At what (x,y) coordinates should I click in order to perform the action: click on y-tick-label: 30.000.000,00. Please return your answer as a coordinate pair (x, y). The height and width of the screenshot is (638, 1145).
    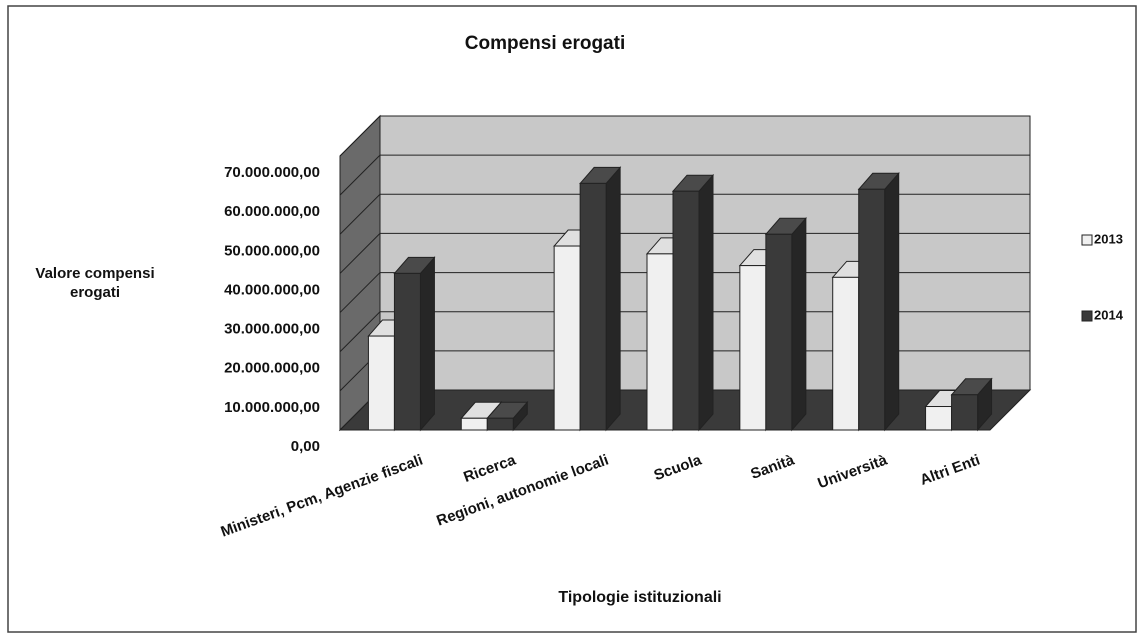
    Looking at the image, I should click on (272, 329).